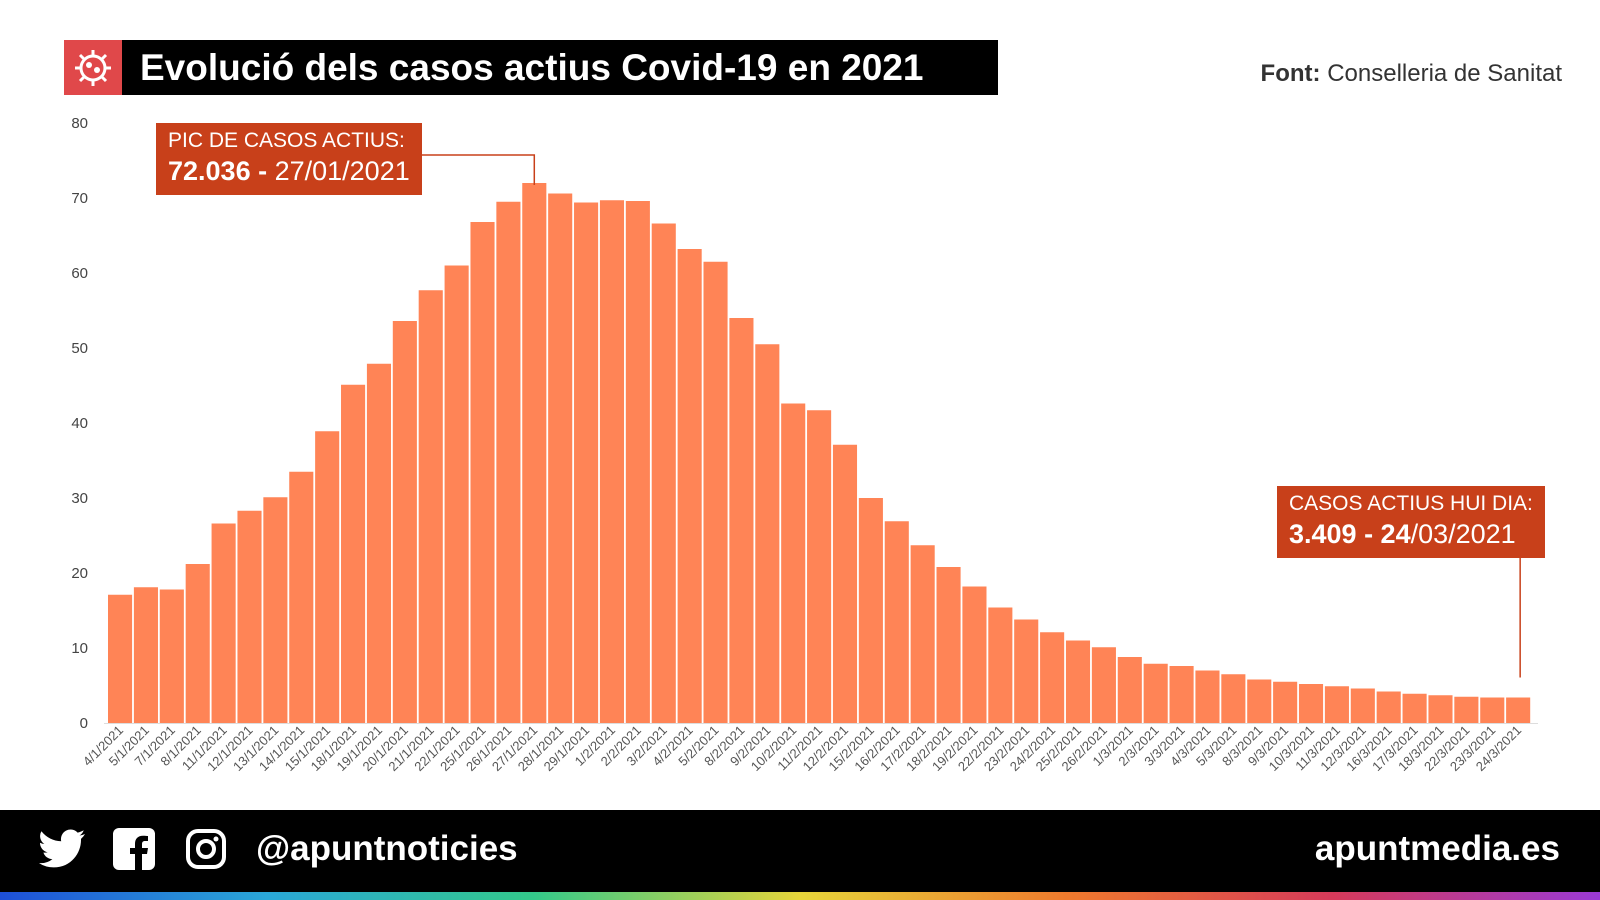 The height and width of the screenshot is (900, 1600). Describe the element at coordinates (79, 273) in the screenshot. I see `y-tick-label: 60` at that location.